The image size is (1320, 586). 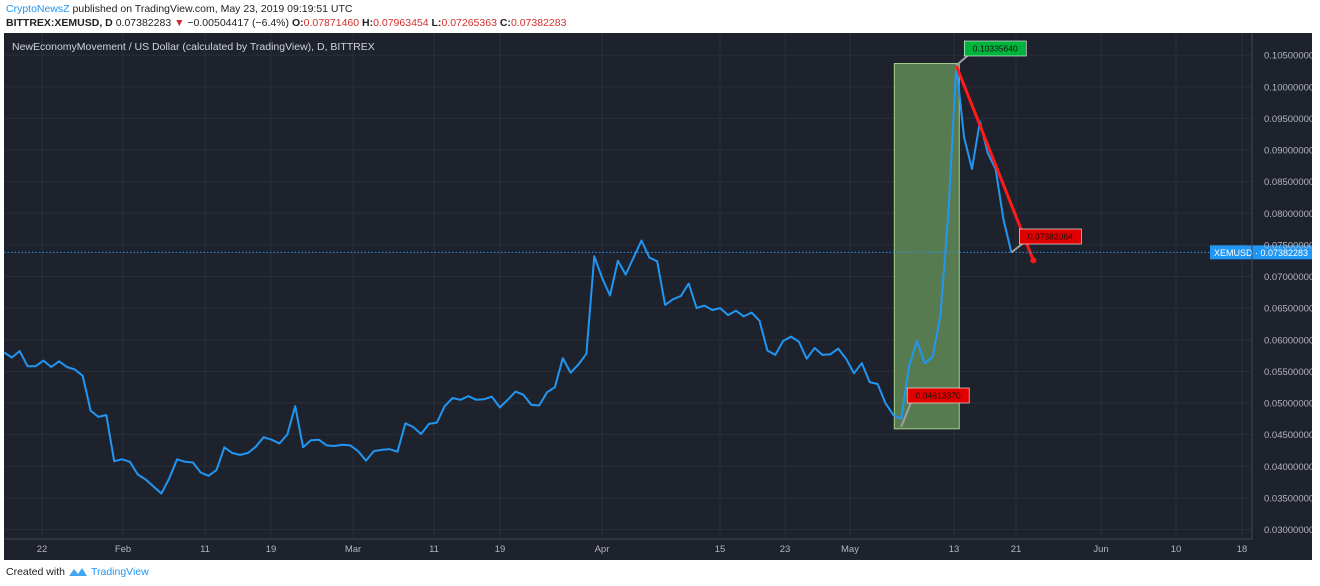 I want to click on close-value: 0.07382283, so click(x=538, y=23).